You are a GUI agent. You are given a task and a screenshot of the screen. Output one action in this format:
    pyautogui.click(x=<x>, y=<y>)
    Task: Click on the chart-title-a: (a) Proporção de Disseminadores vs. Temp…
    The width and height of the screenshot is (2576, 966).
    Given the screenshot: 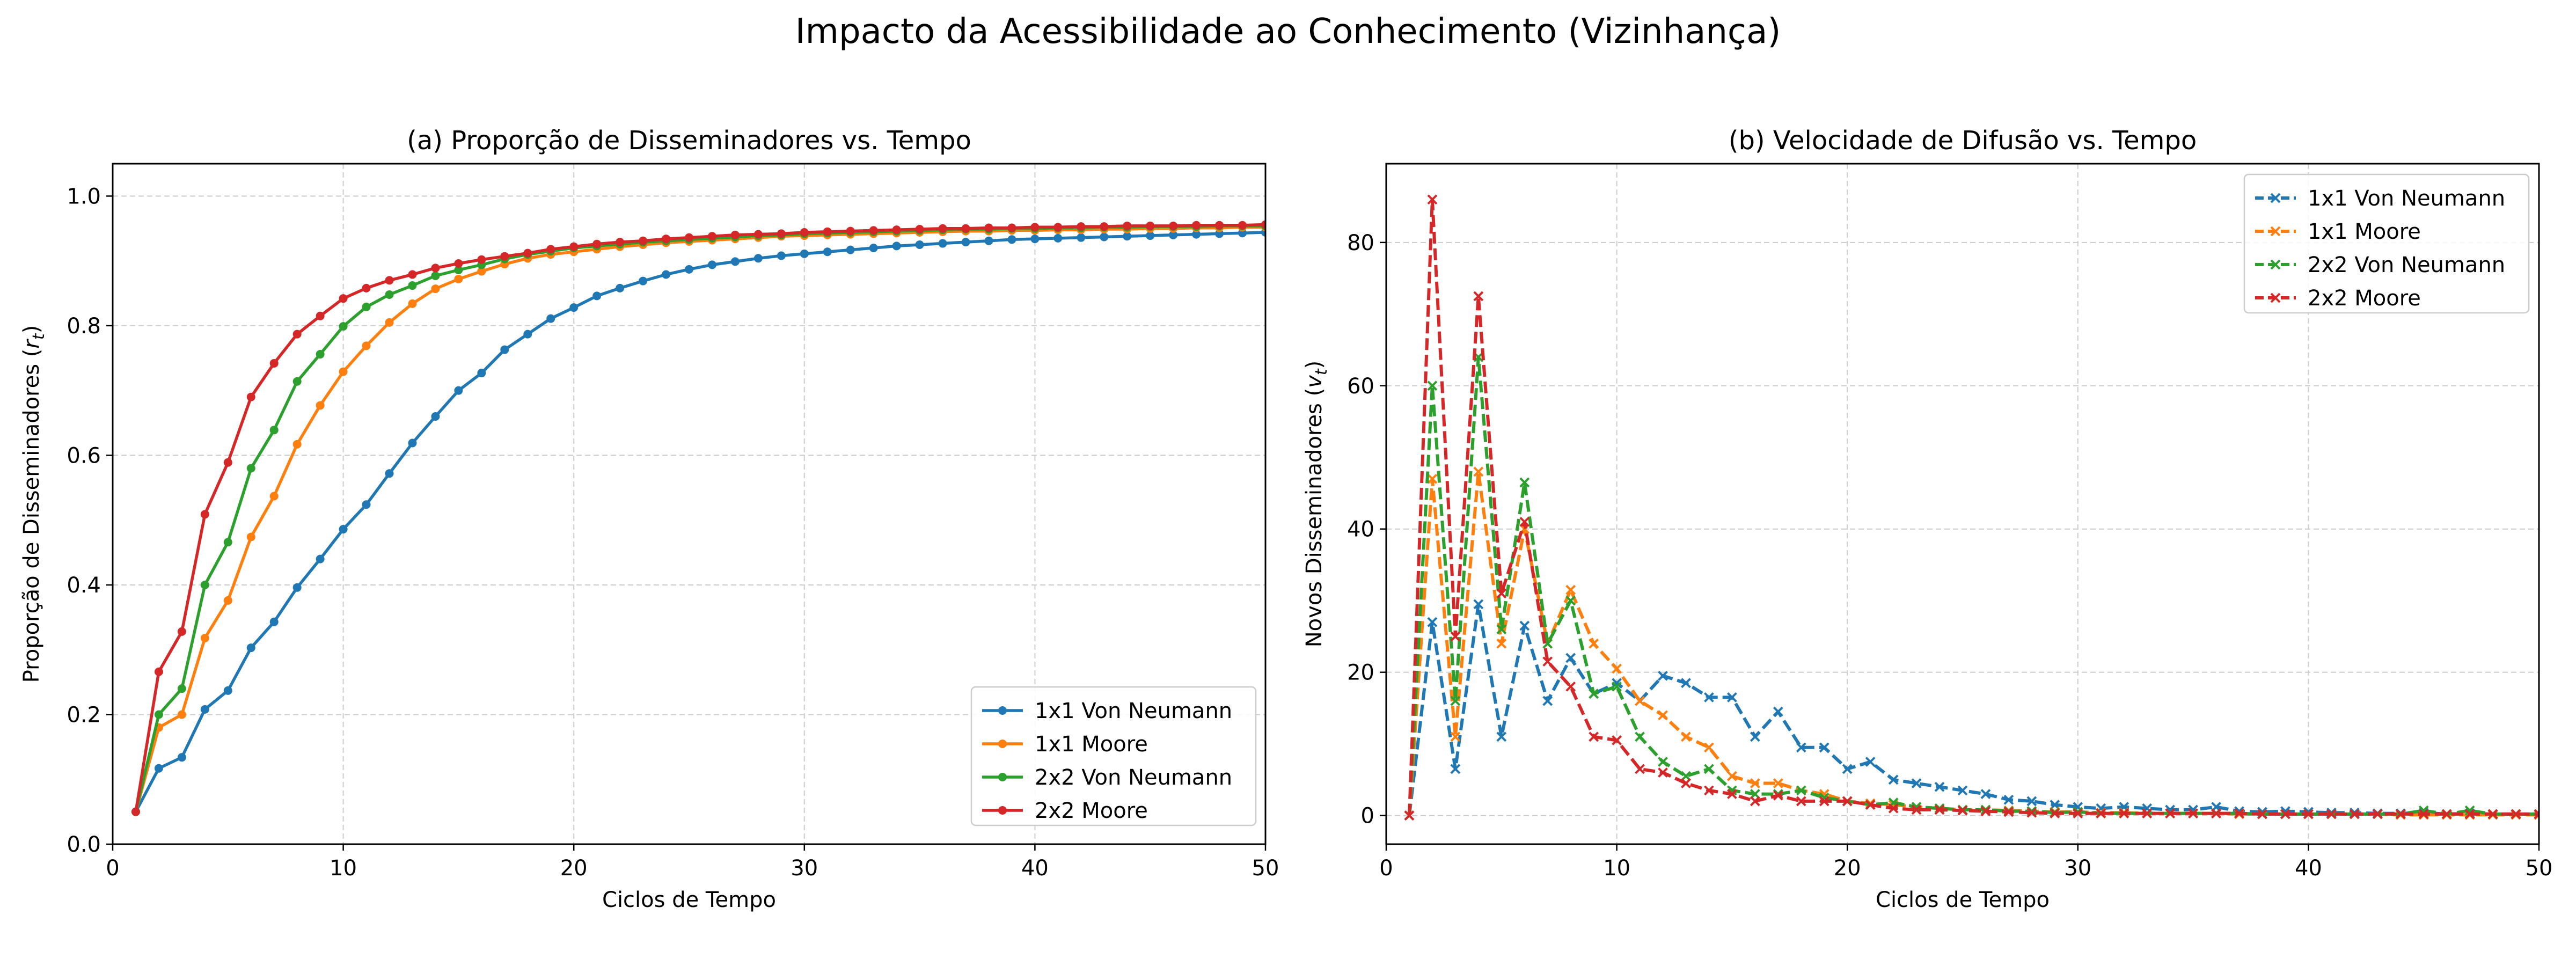 What is the action you would take?
    pyautogui.click(x=689, y=141)
    